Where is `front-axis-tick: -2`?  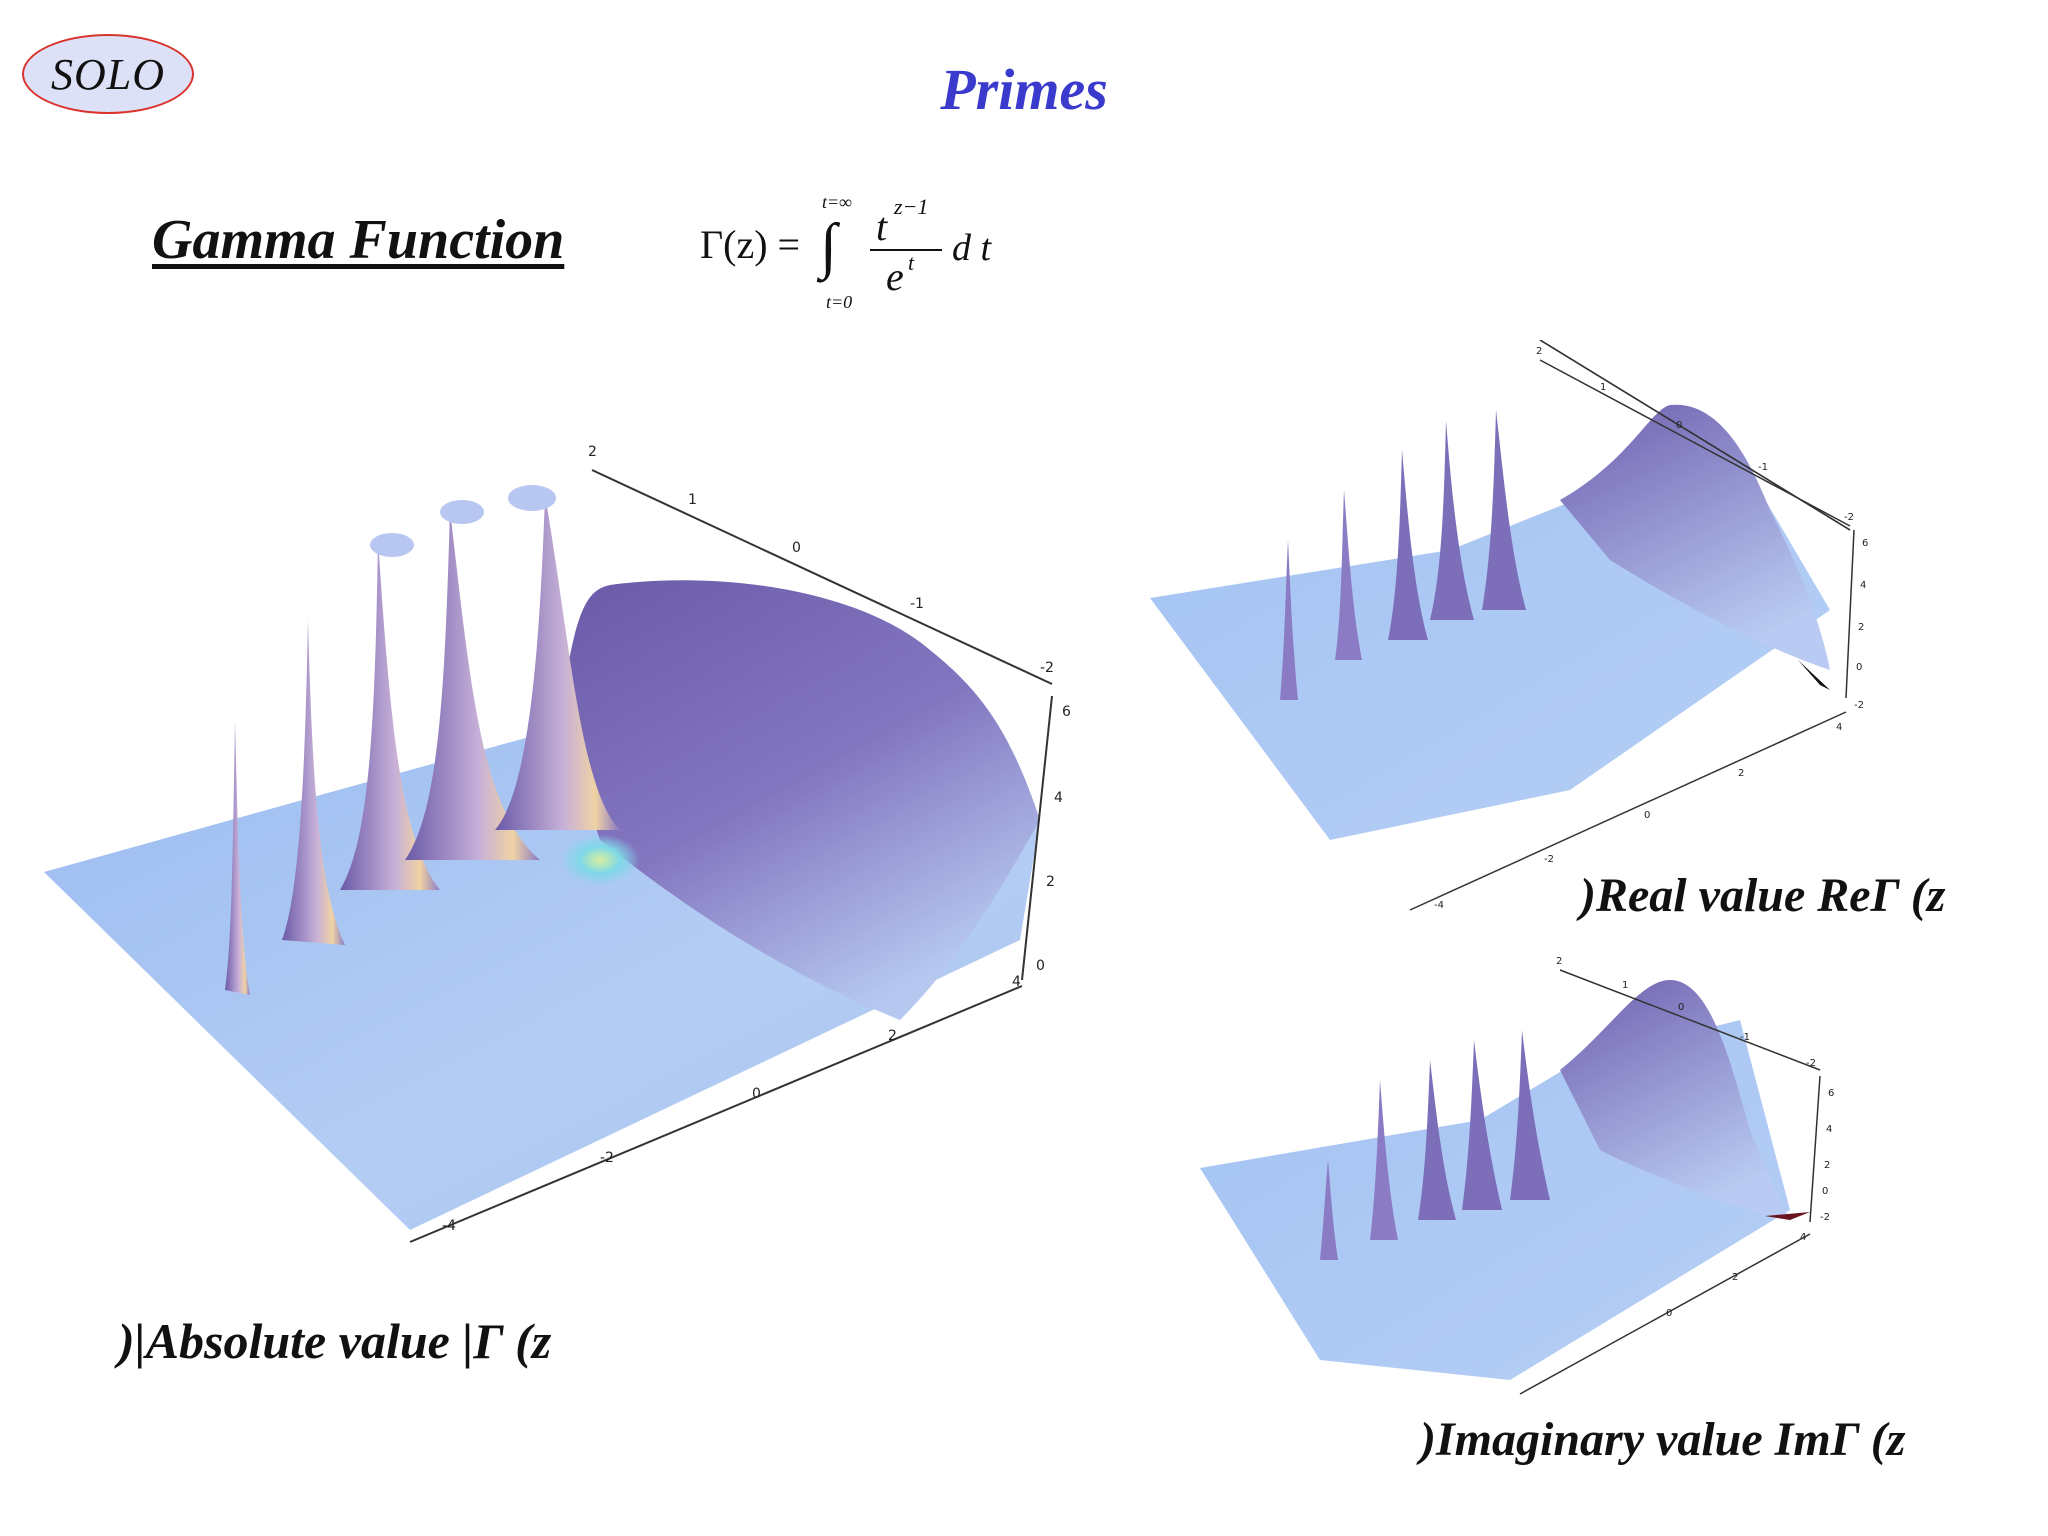
front-axis-tick: -2 is located at coordinates (607, 1158).